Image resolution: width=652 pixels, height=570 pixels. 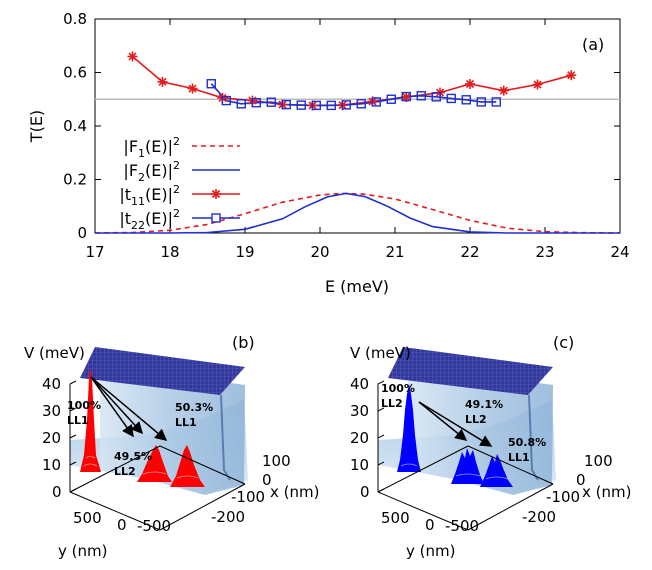 I want to click on panel-b-label: (b), so click(x=243, y=342).